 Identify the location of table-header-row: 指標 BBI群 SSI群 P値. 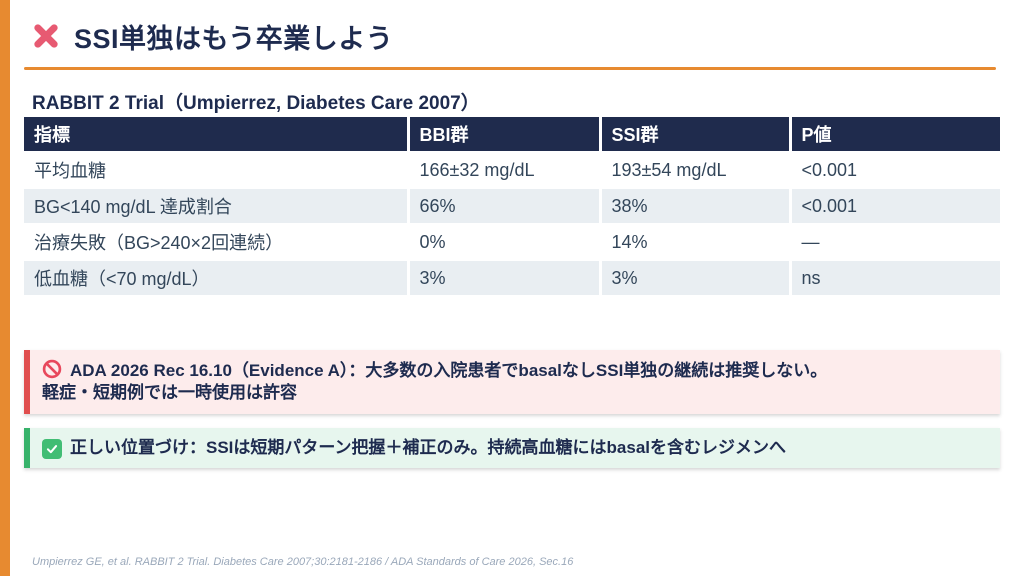
(512, 134).